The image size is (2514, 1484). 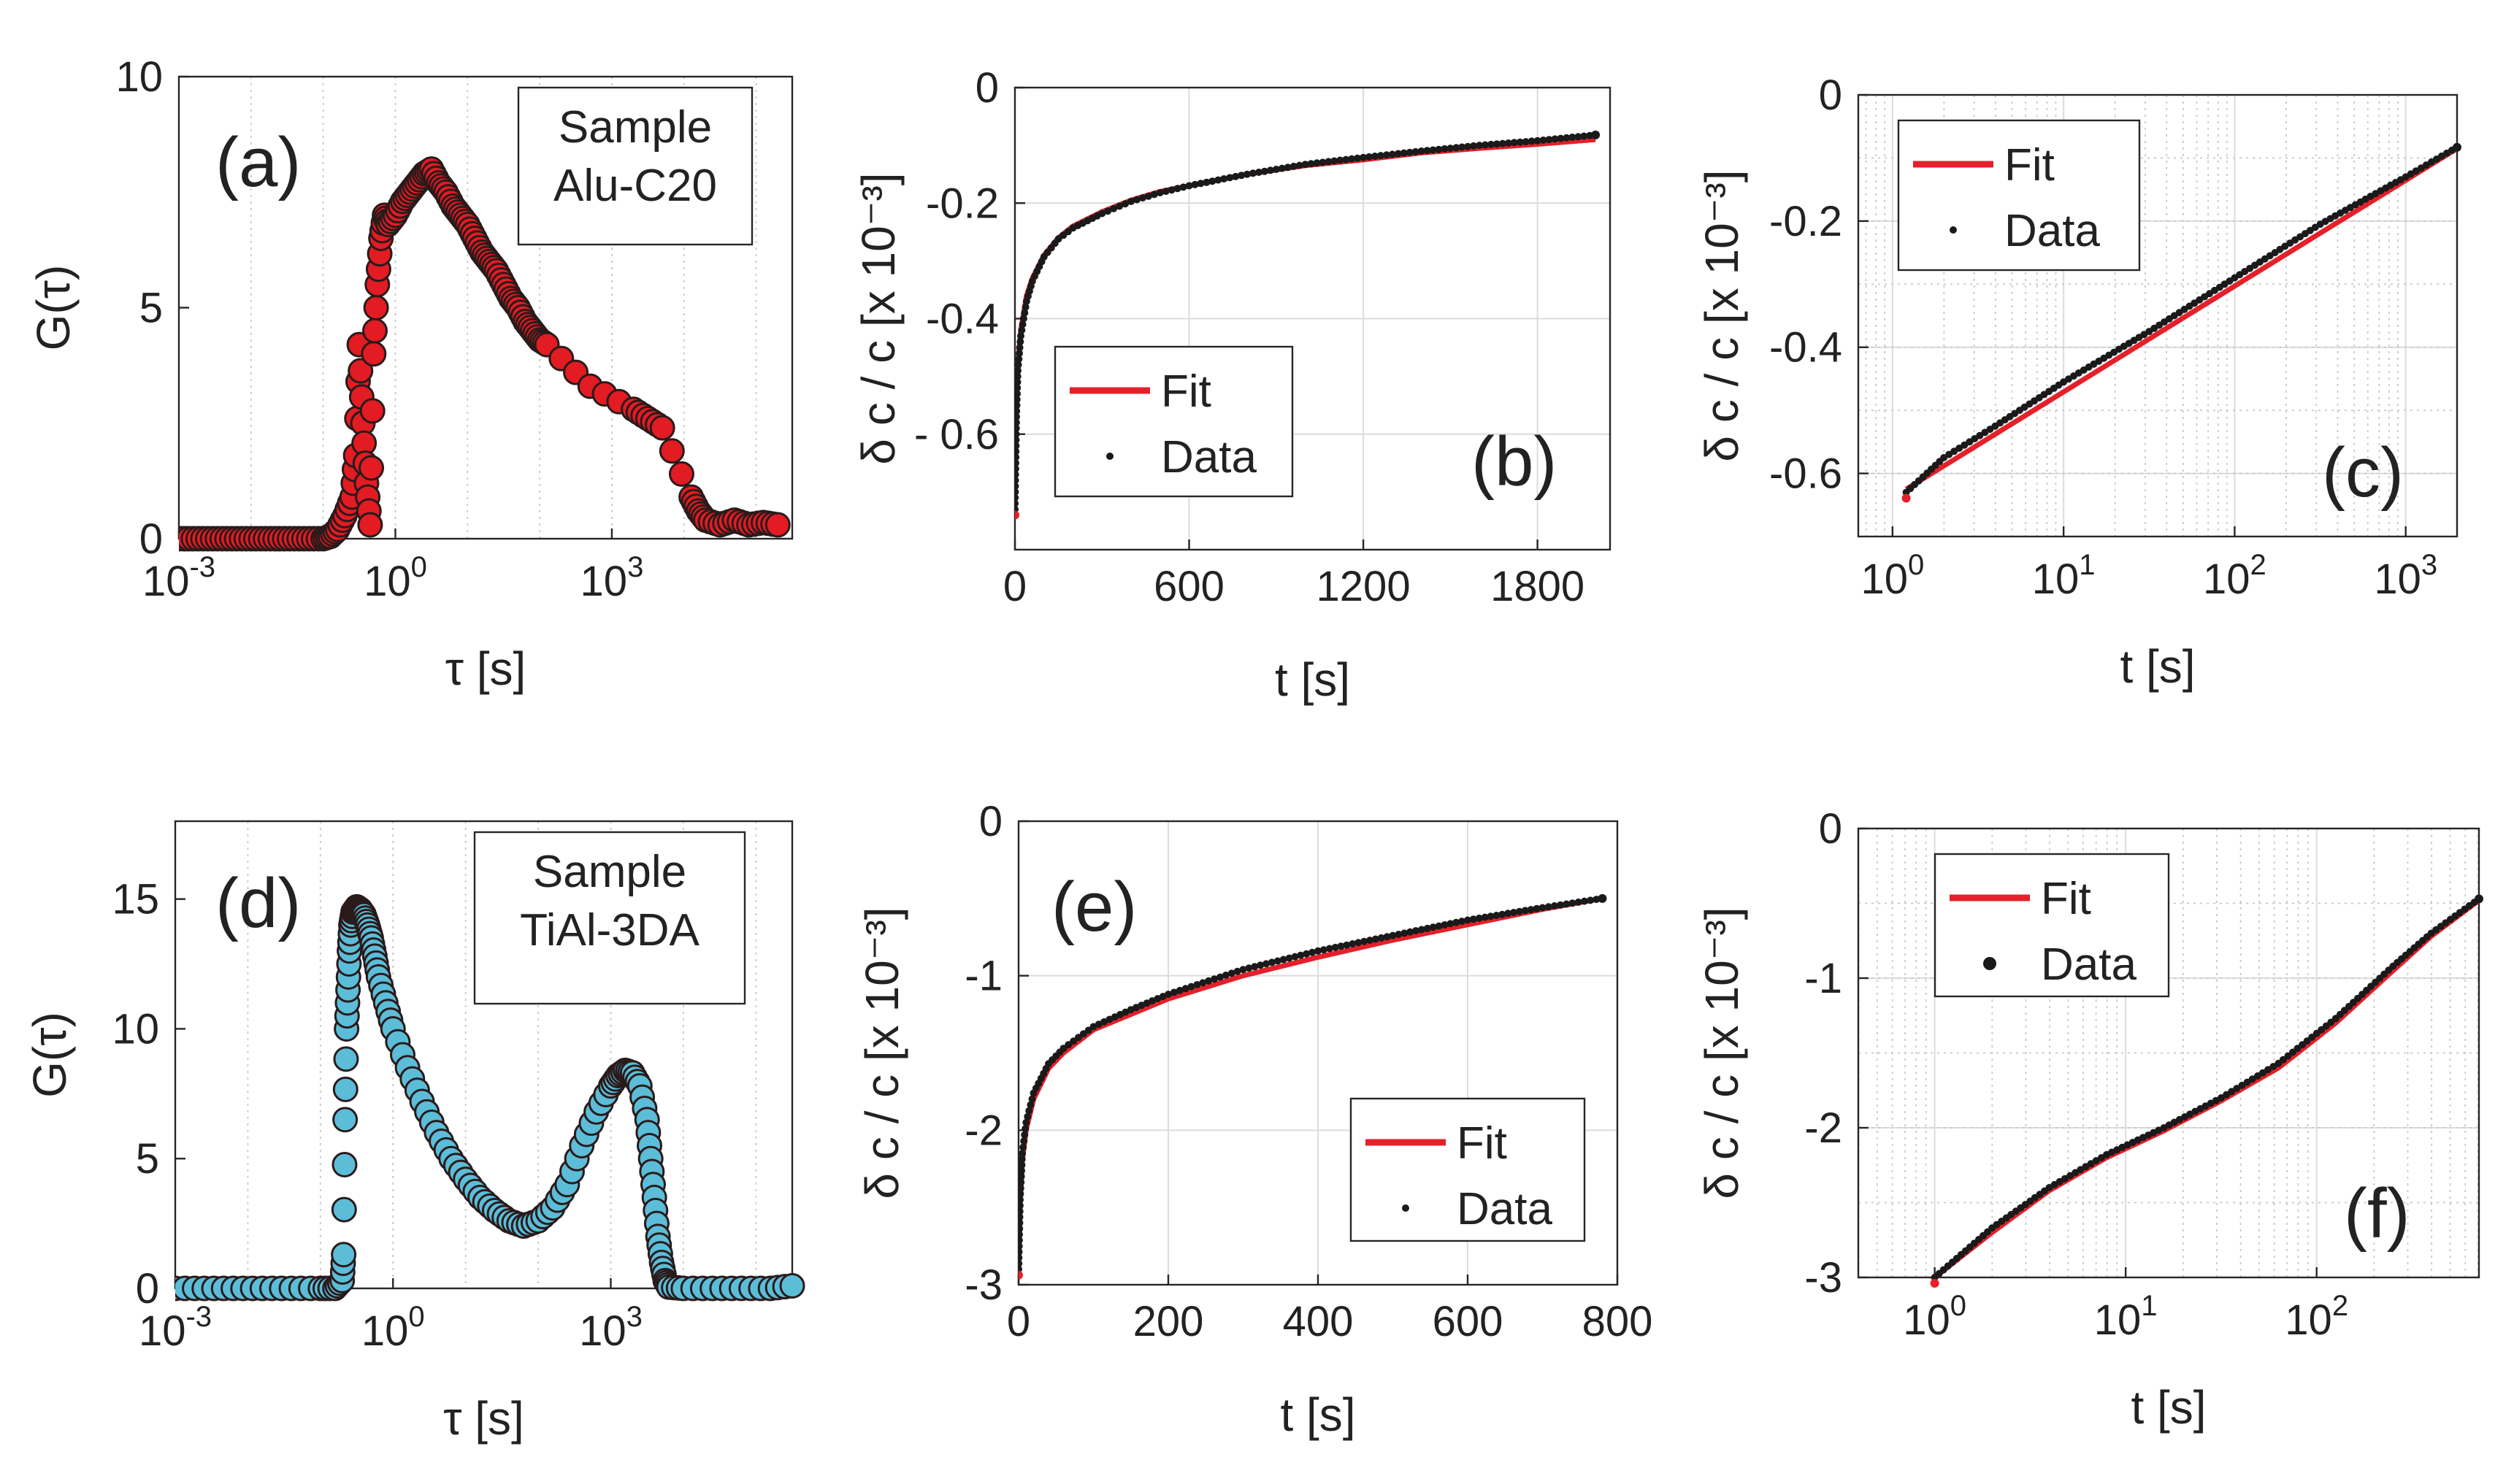 I want to click on x-axis-label: τ [s], so click(x=483, y=1418).